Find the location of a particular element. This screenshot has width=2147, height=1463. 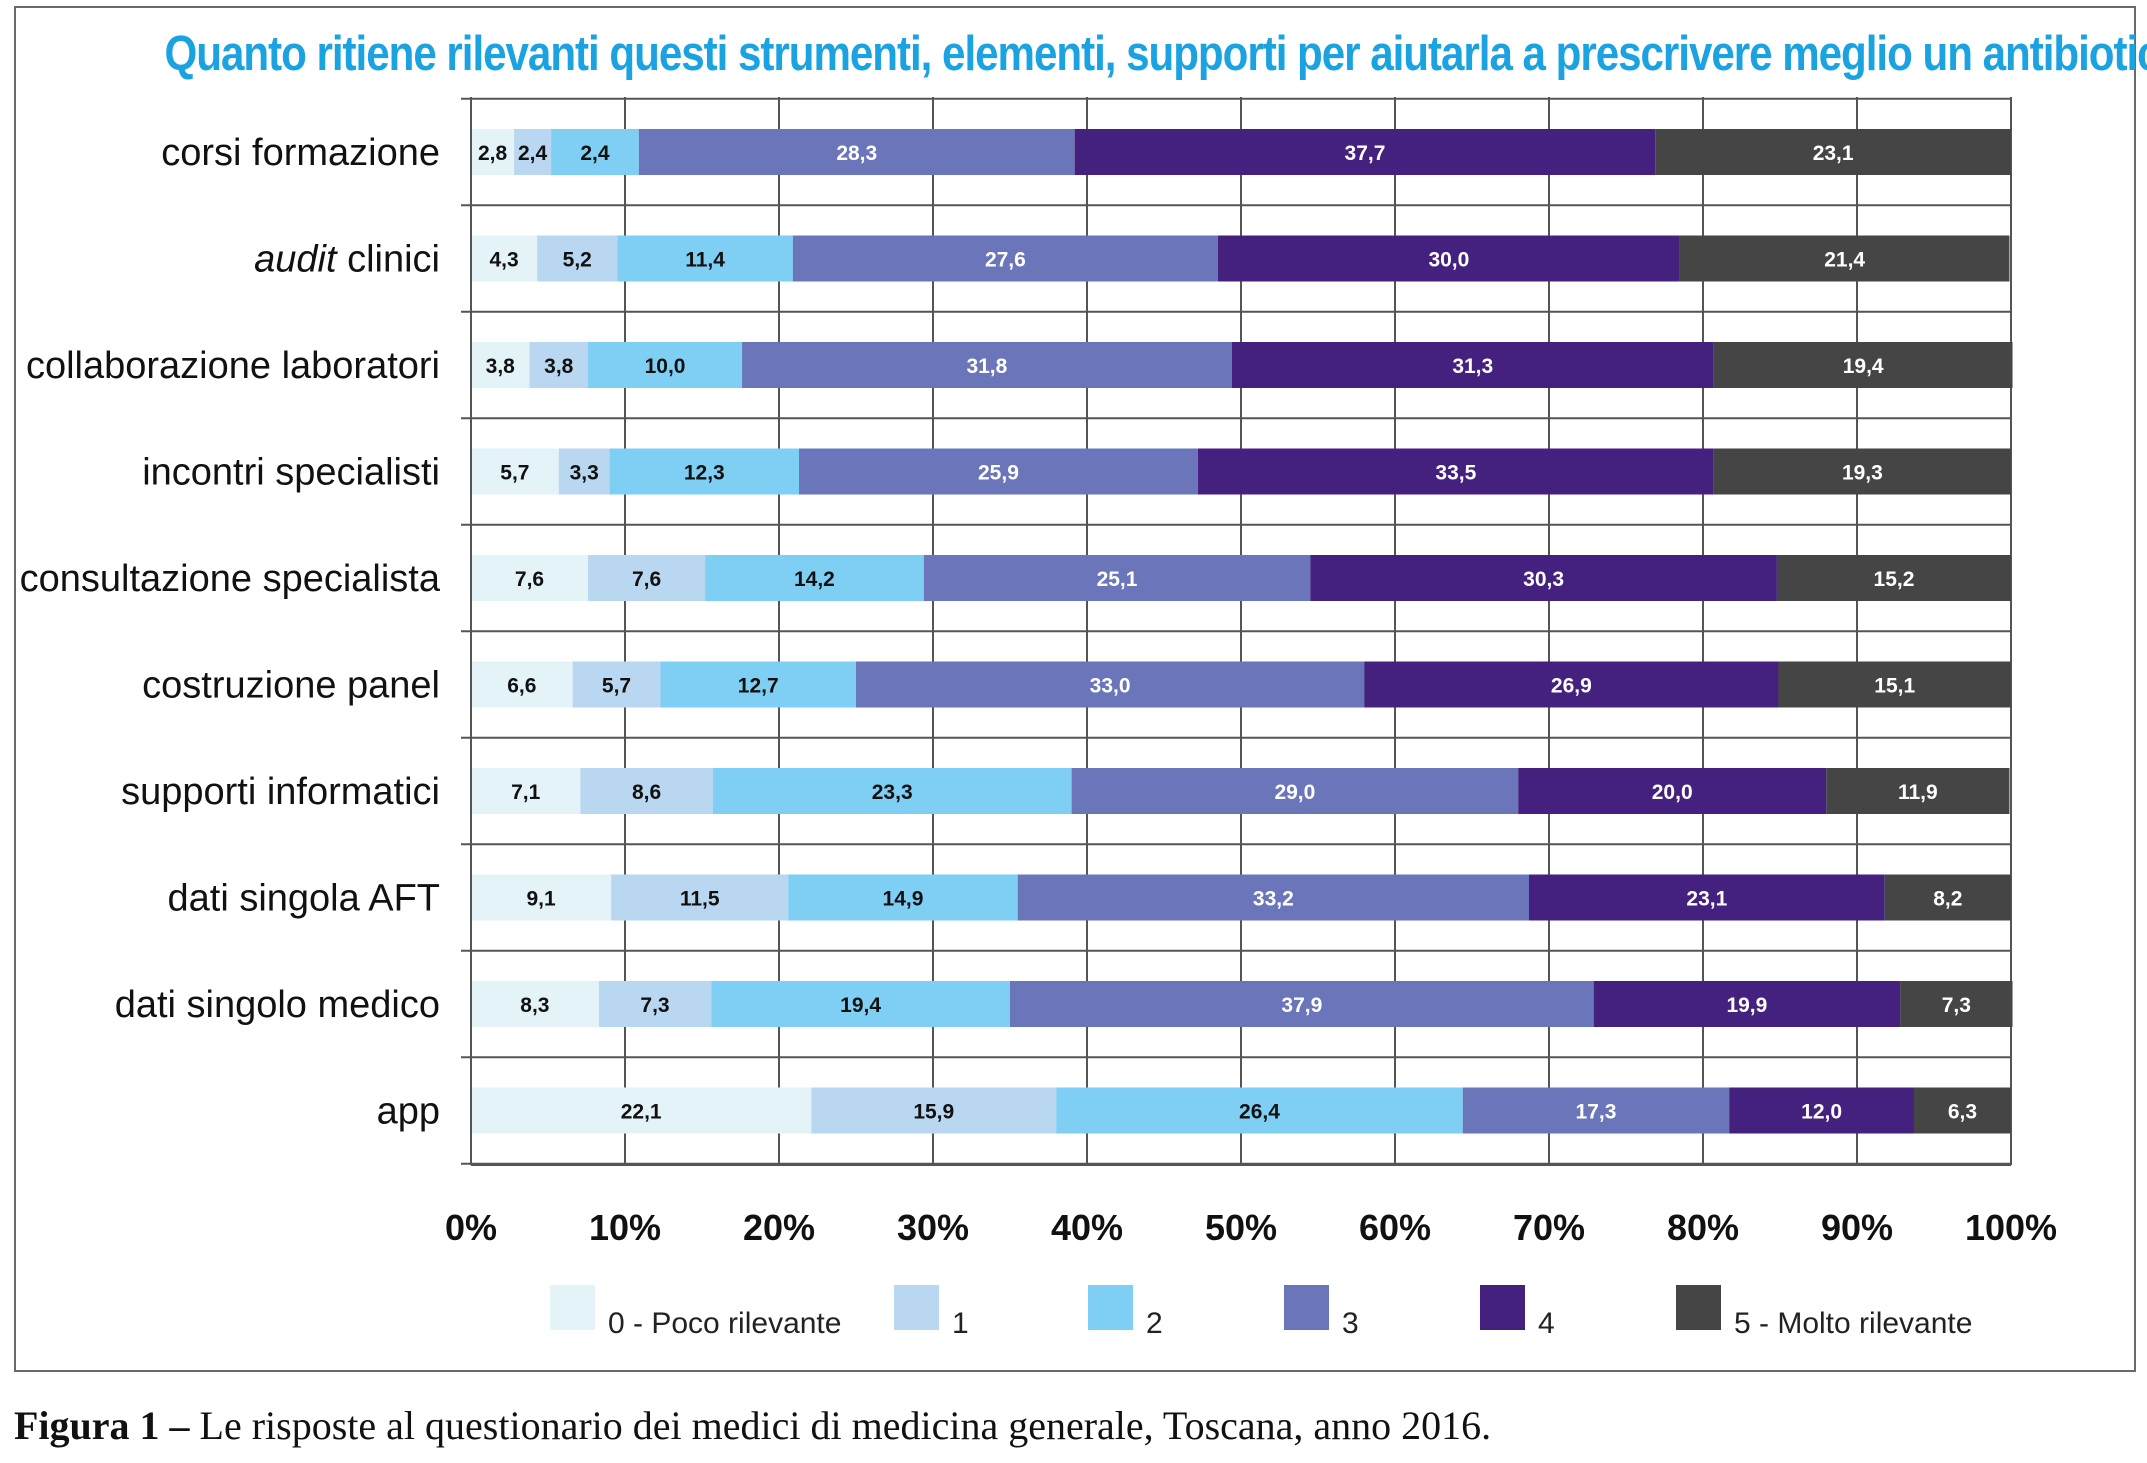

data-label: 9,1 is located at coordinates (541, 899).